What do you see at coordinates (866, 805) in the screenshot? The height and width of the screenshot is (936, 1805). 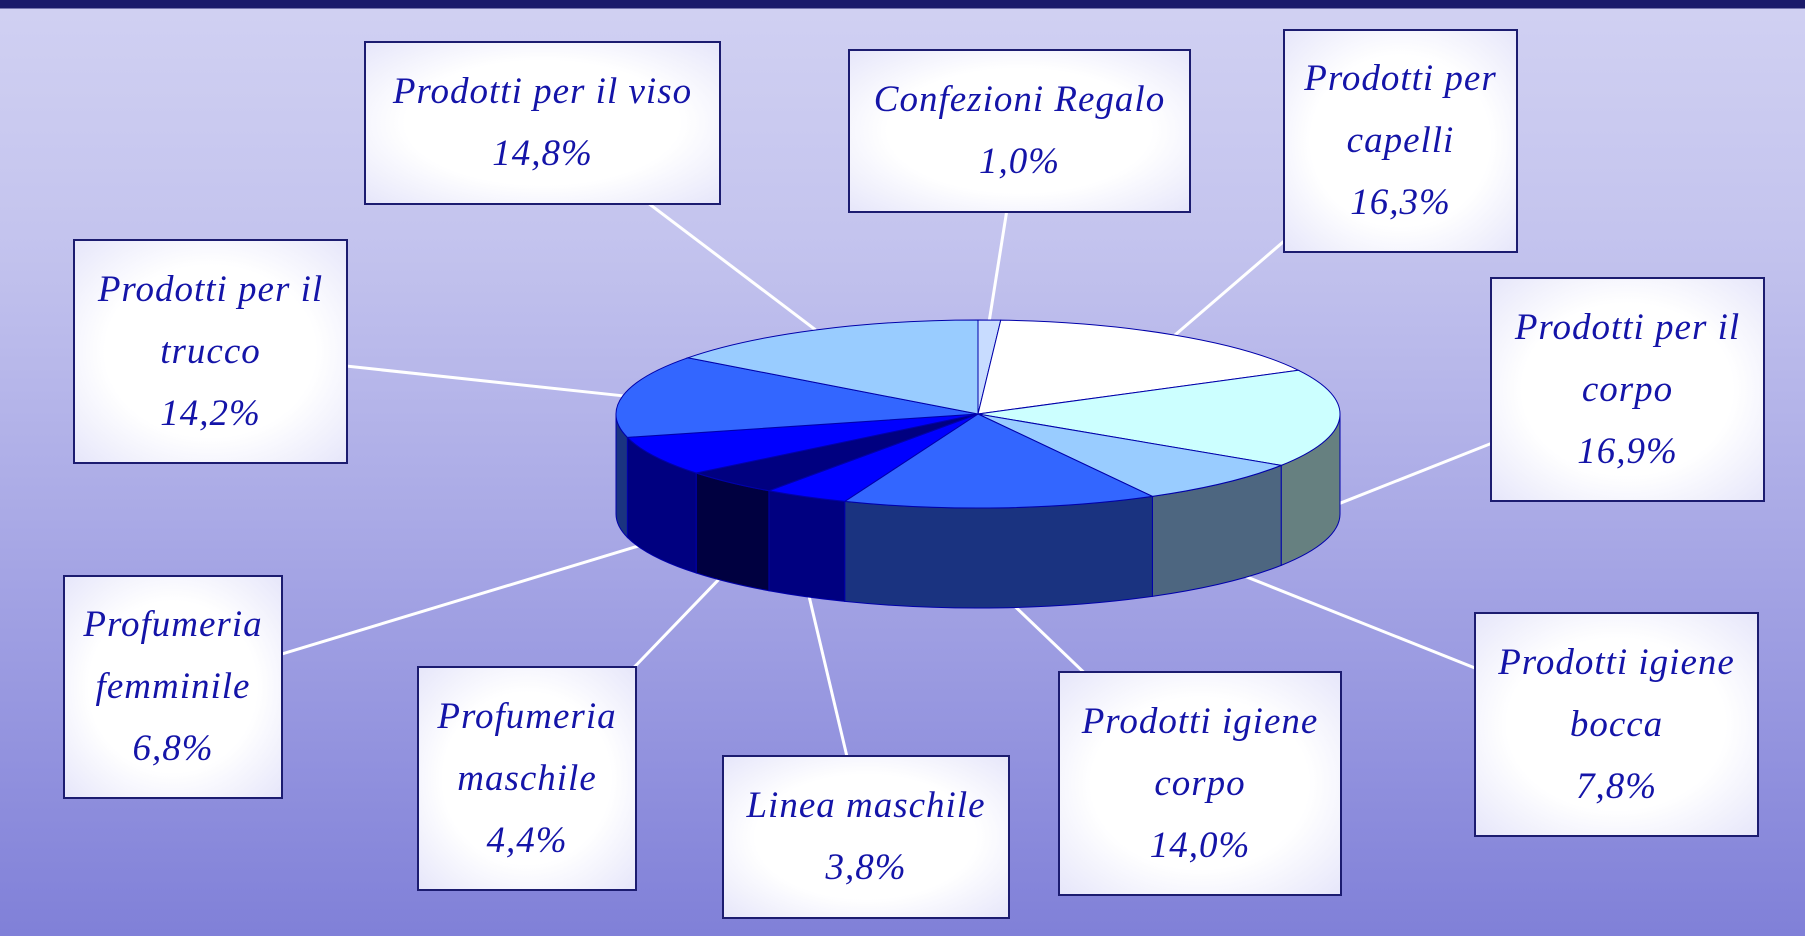 I see `category-label: Linea maschile` at bounding box center [866, 805].